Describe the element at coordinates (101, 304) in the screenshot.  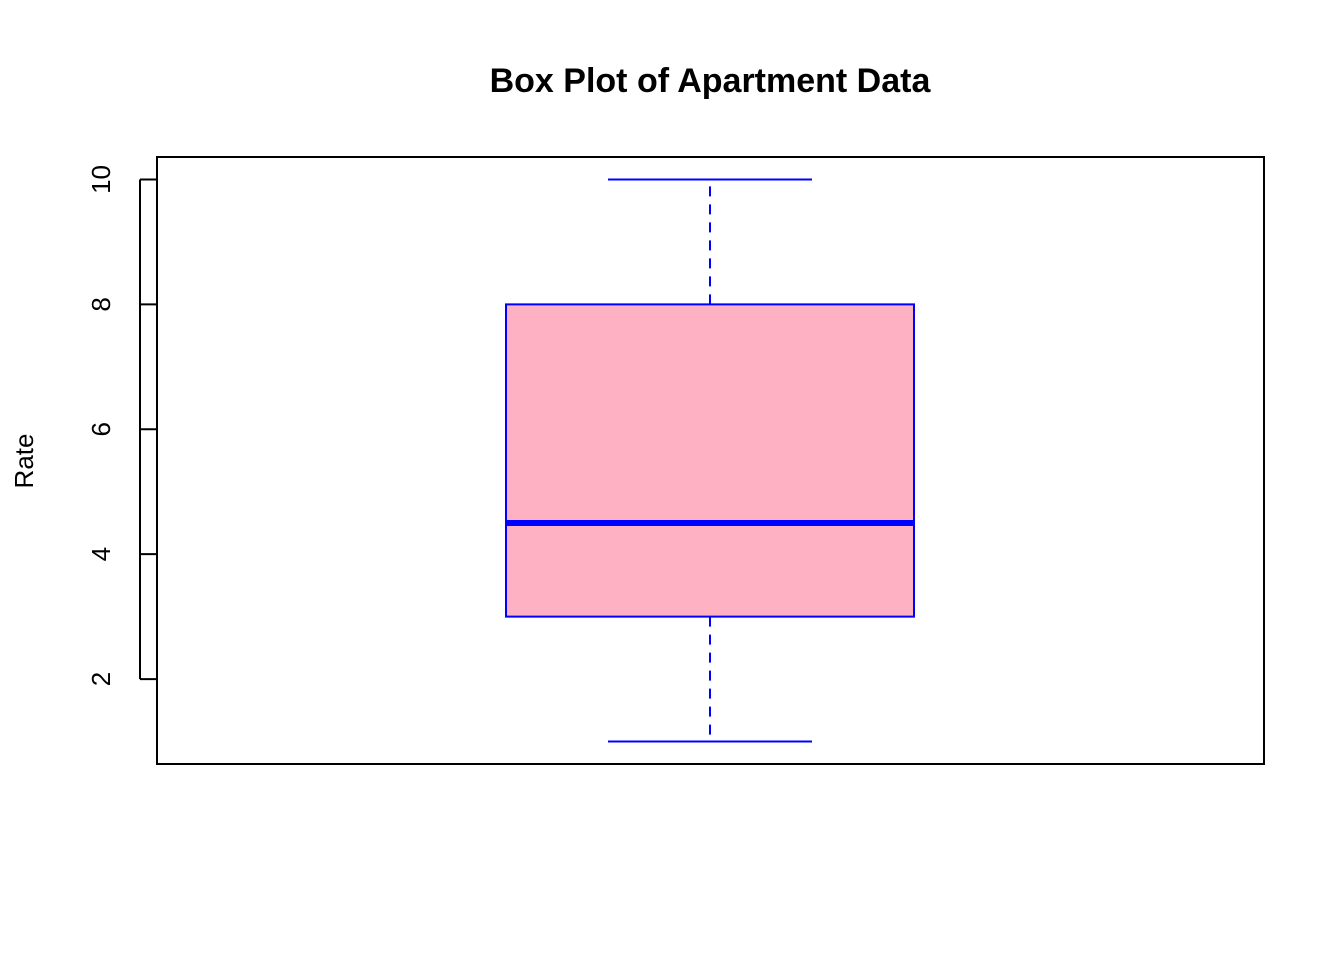
I see `y-tick-label: 8` at that location.